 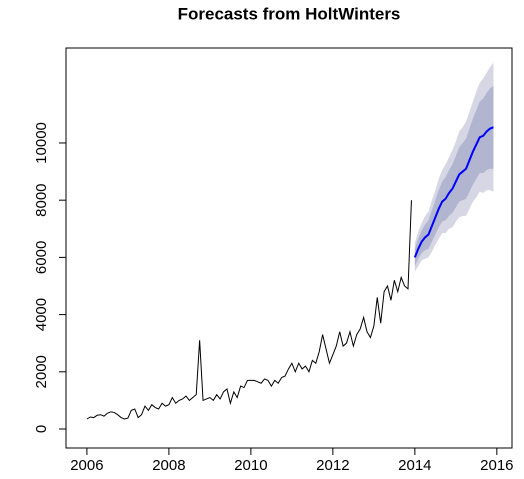 I want to click on y-tick-label: 0, so click(x=41, y=429).